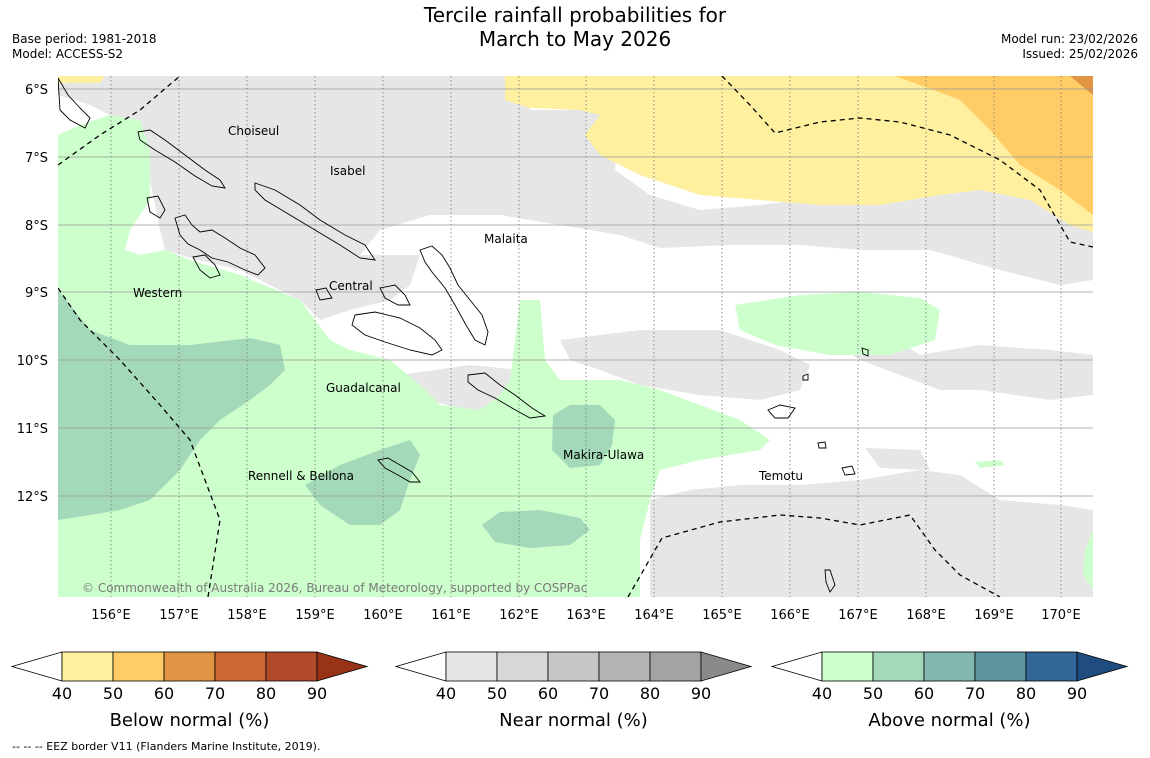 Image resolution: width=1150 pixels, height=758 pixels. I want to click on province-label-central: Central, so click(351, 286).